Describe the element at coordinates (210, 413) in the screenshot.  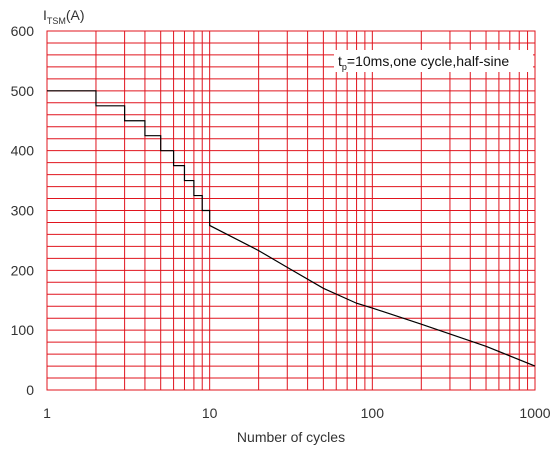
I see `x-tick-label: 10` at that location.